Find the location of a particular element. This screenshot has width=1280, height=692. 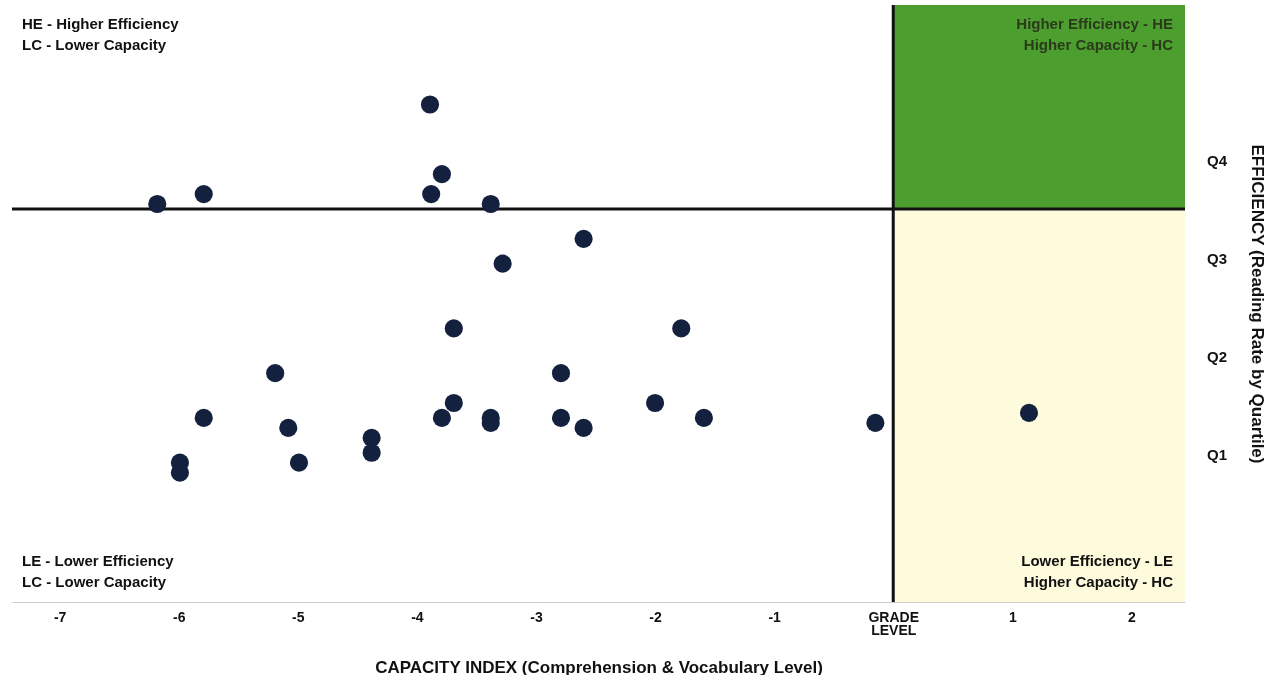

text: HE - Higher Efficiency LC - Lower Capacity is located at coordinates (101, 34).